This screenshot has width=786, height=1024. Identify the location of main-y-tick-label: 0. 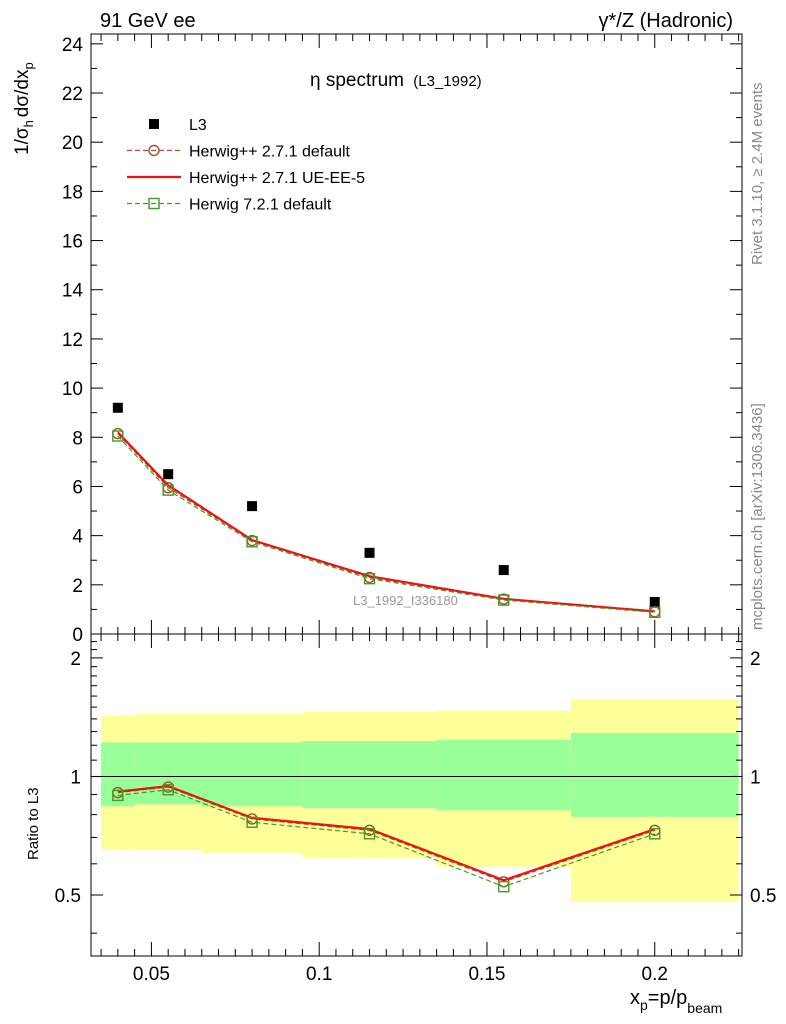
(77, 635).